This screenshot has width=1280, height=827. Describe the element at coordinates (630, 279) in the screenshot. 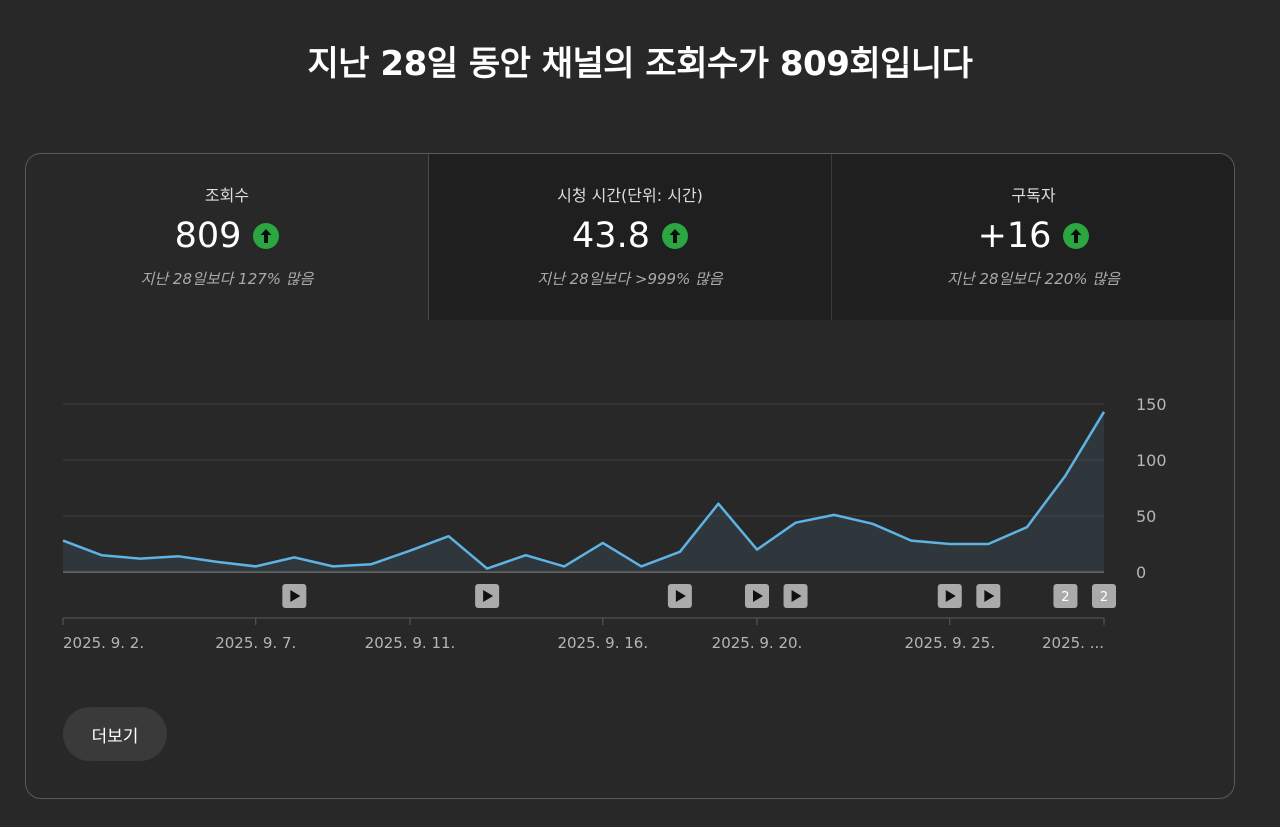

I see `metric-compare: 지난 28일보다 >999% 많음` at that location.